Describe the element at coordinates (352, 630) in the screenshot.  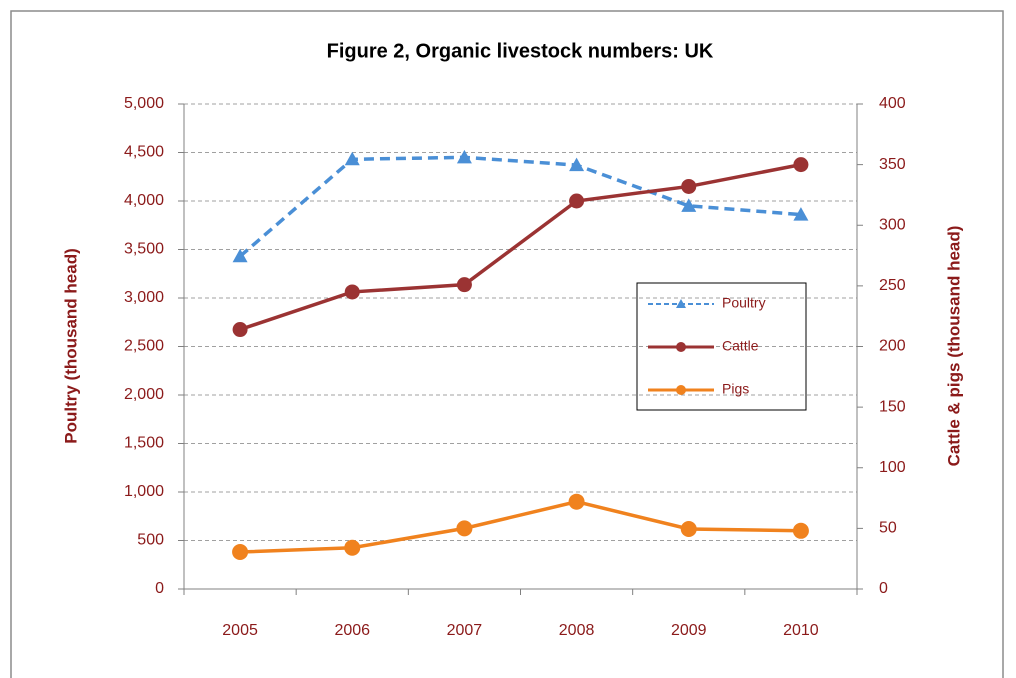
I see `x-tick-label: 2006` at that location.